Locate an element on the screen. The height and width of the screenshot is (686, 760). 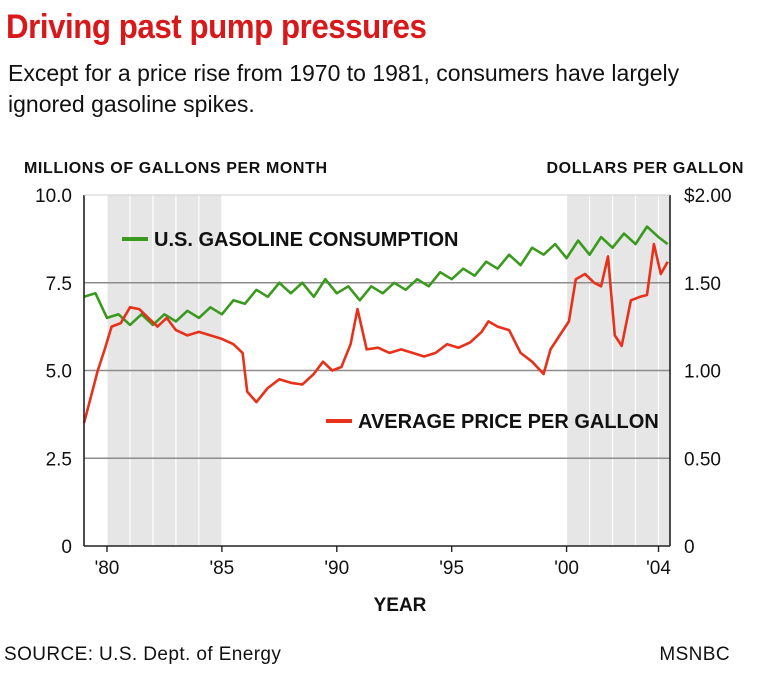
left-axis-title: MILLIONS OF GALLONS PER MONTH is located at coordinates (176, 168).